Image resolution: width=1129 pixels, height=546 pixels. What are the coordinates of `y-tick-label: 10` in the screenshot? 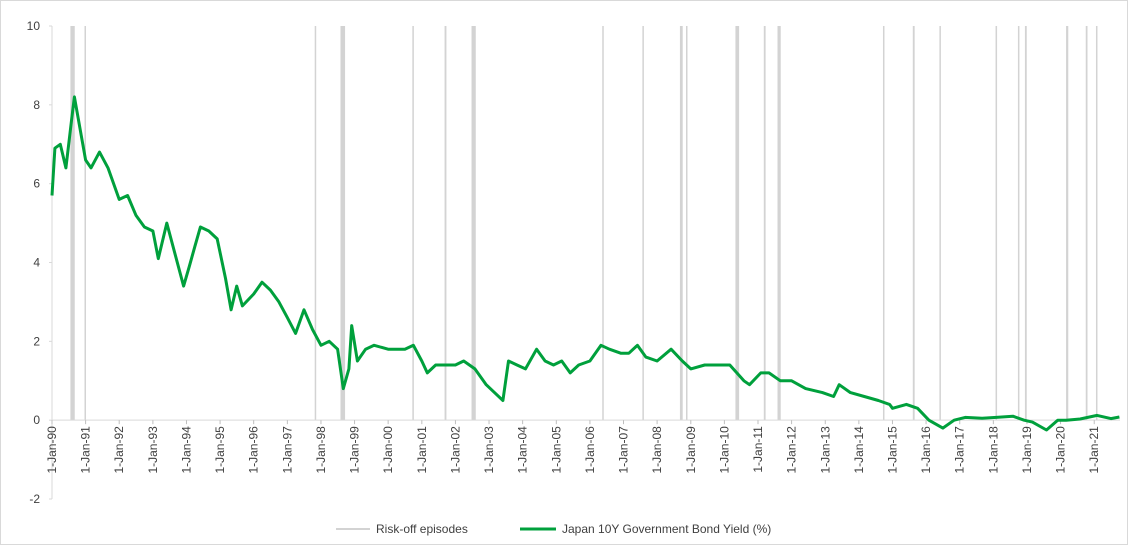 It's located at (34, 26).